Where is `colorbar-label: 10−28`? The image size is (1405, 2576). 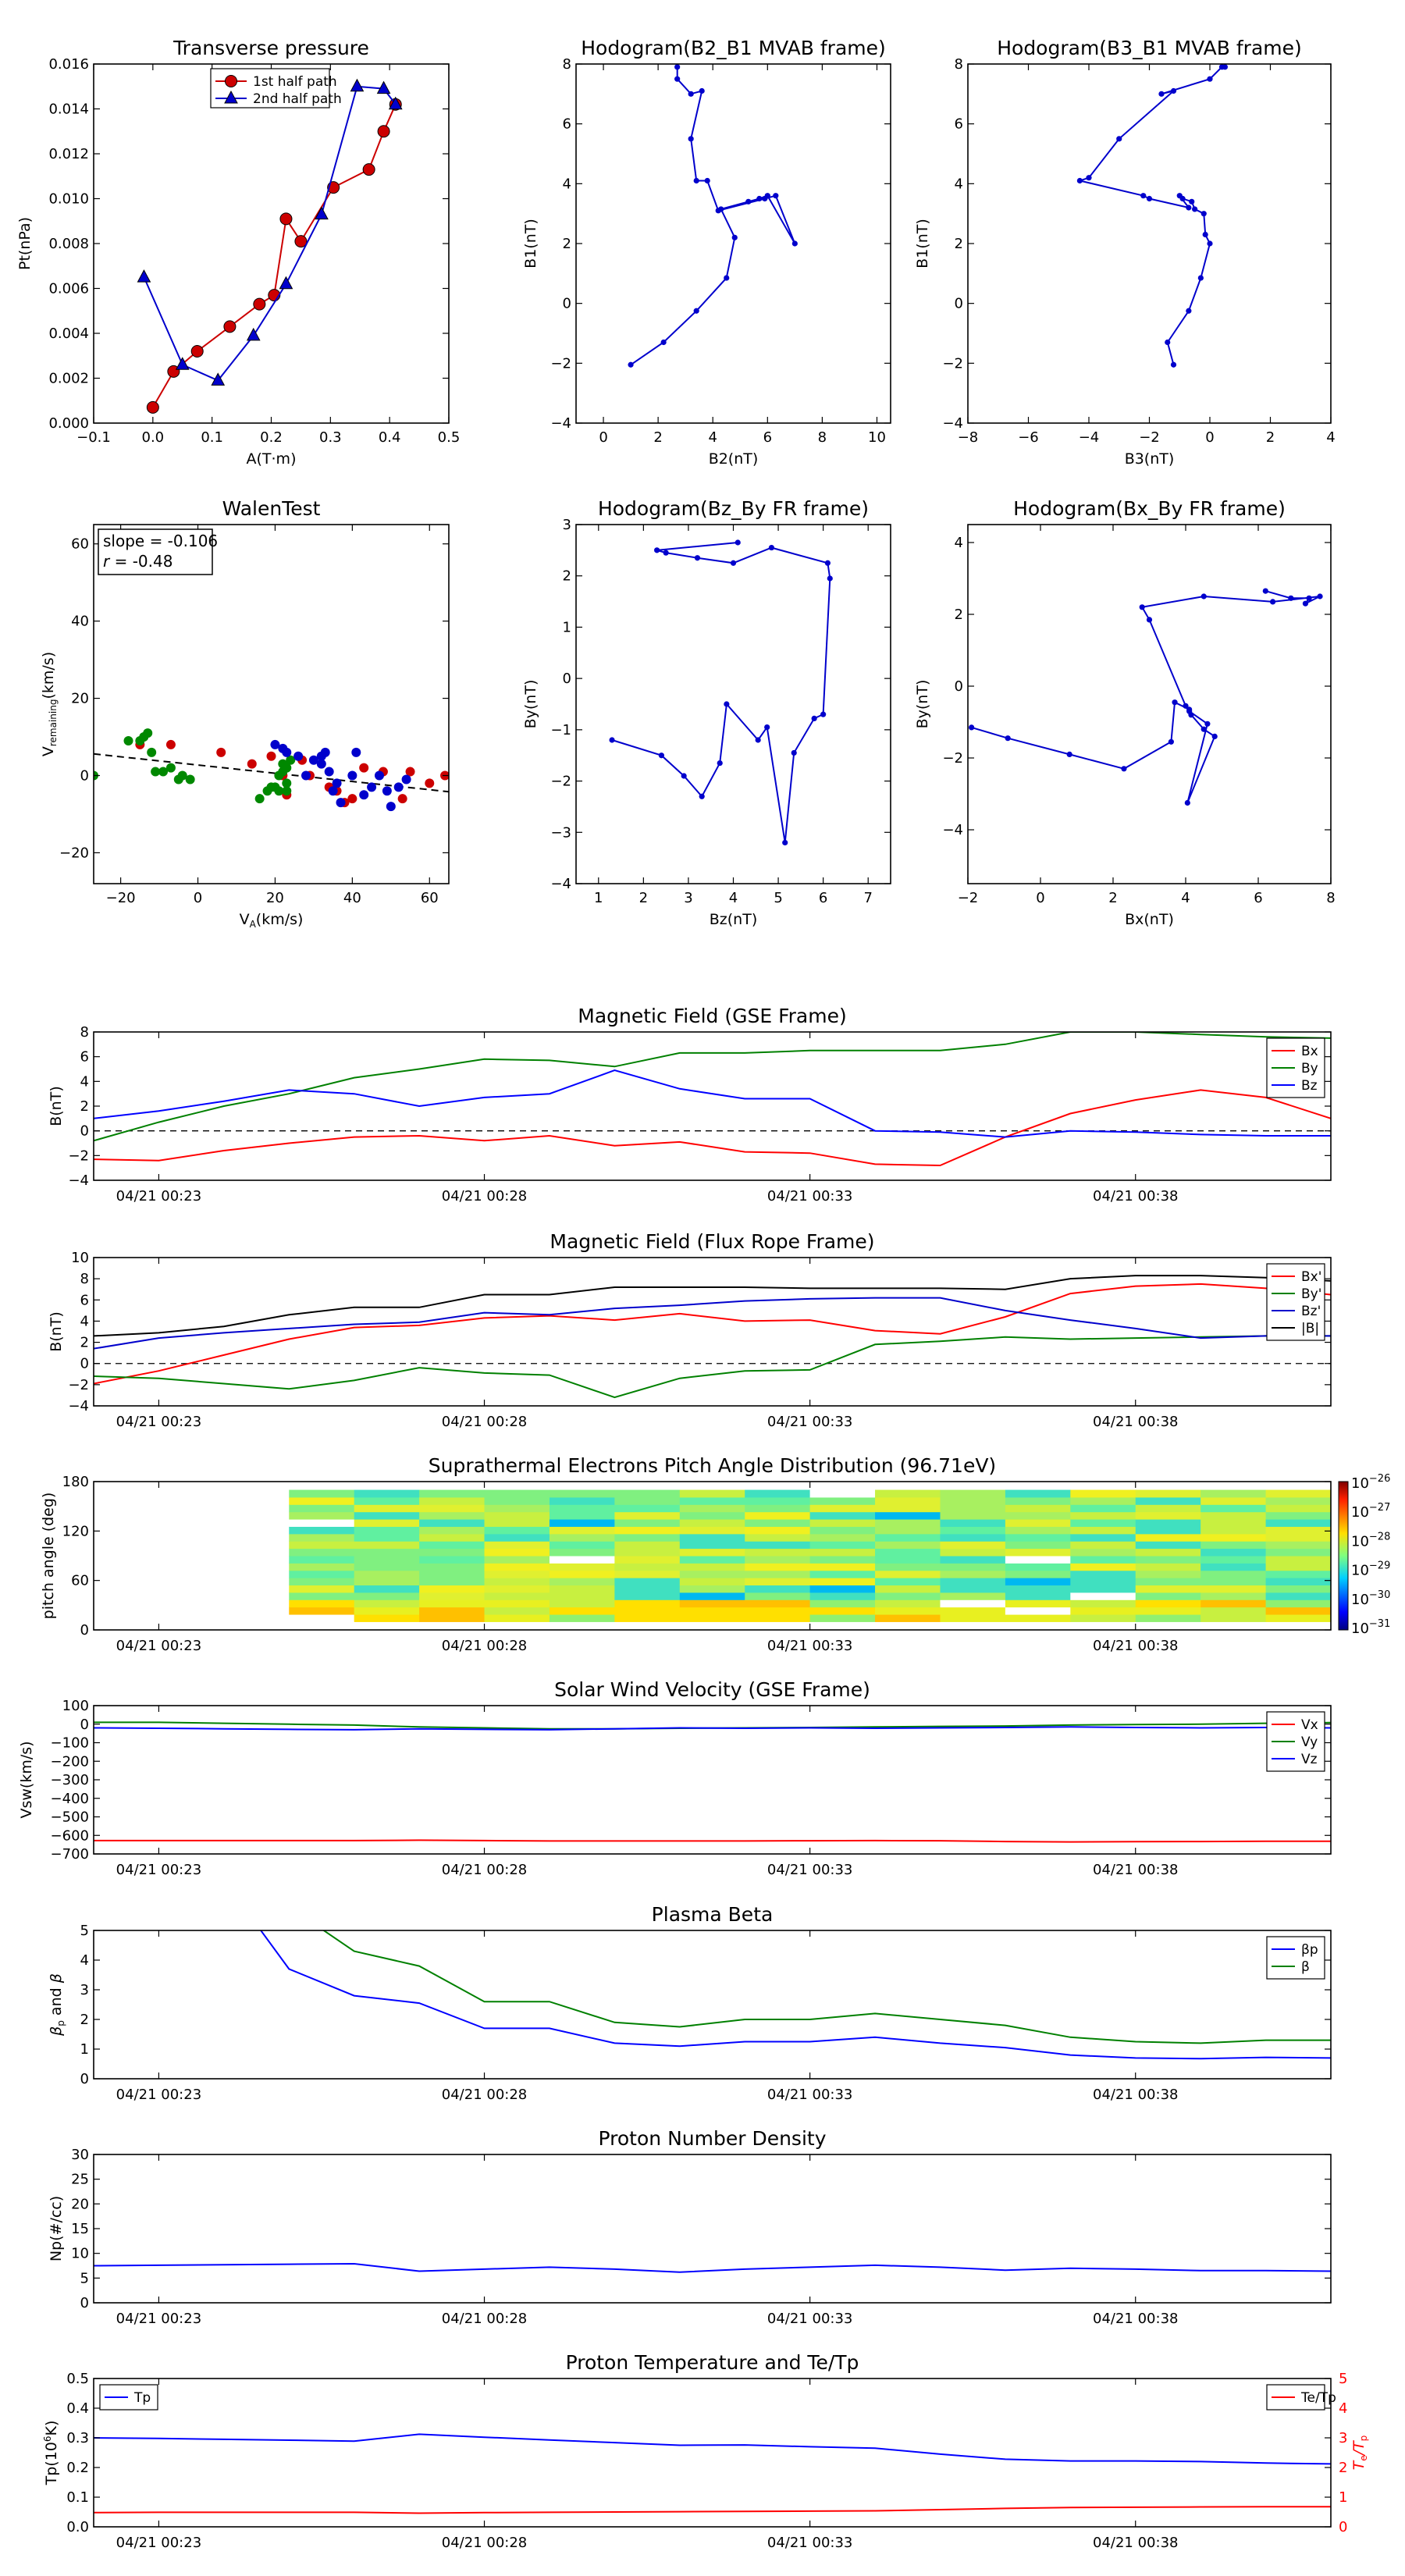
colorbar-label: 10−28 is located at coordinates (1370, 1540).